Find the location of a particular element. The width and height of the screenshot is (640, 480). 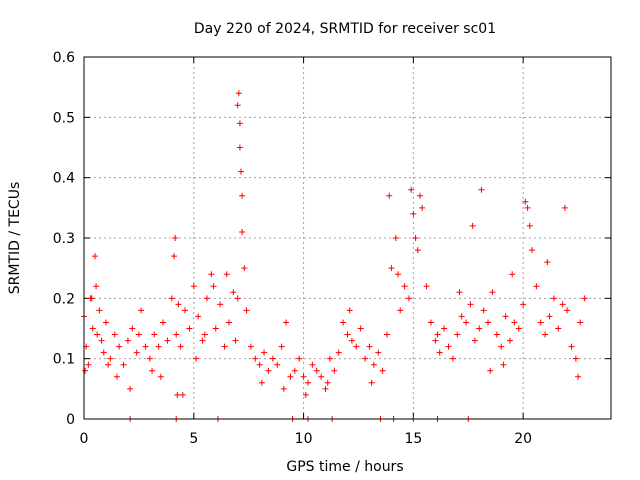

y-tick-label: 0.1 is located at coordinates (64, 360).